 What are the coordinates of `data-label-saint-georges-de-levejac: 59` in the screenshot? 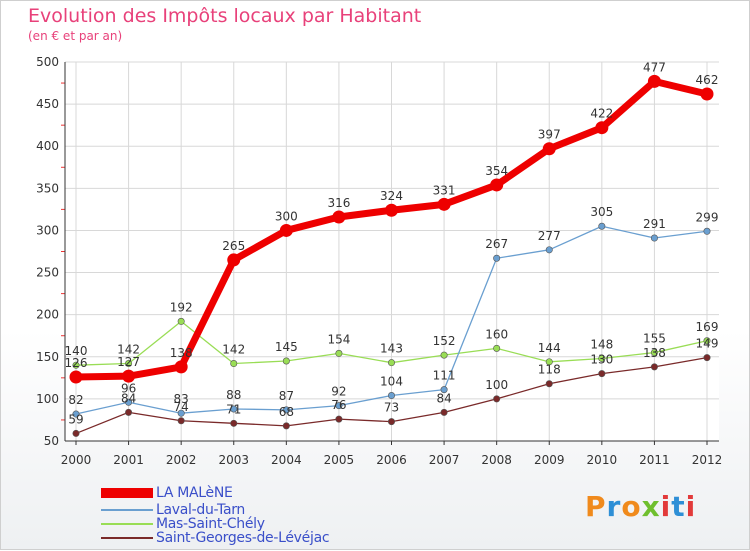 It's located at (75, 419).